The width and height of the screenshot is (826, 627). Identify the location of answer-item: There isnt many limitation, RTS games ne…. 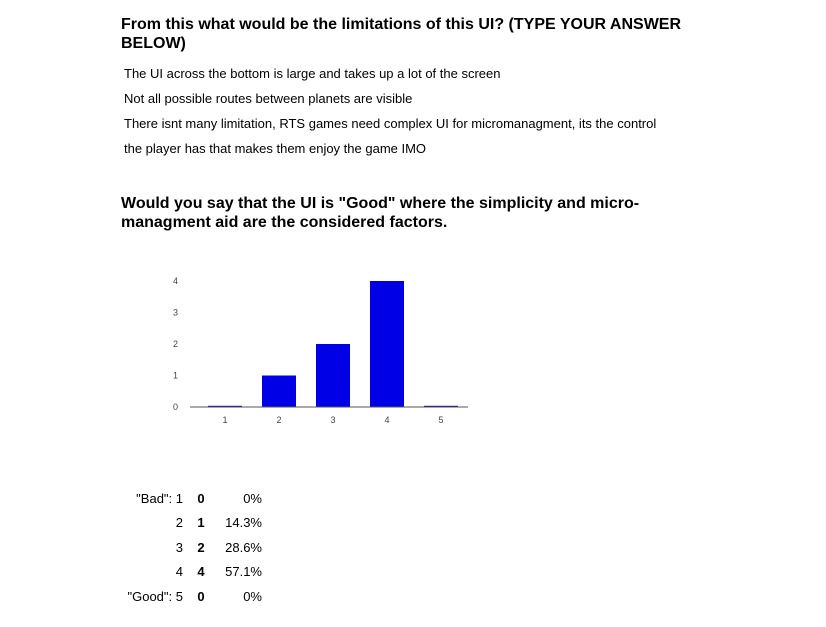
(390, 123).